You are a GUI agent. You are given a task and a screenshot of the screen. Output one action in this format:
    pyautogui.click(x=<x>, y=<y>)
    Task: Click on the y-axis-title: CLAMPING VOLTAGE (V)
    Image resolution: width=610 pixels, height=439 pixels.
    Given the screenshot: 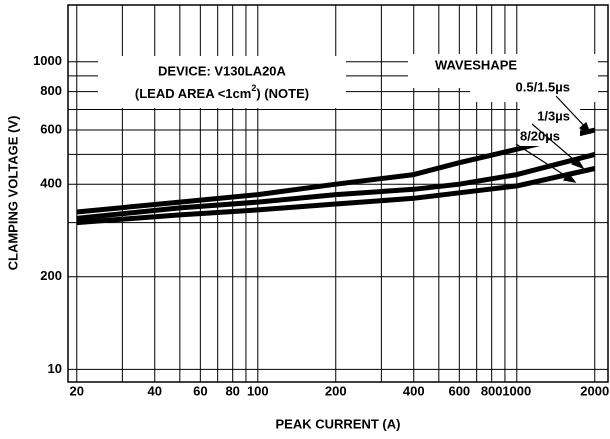 What is the action you would take?
    pyautogui.click(x=12, y=193)
    